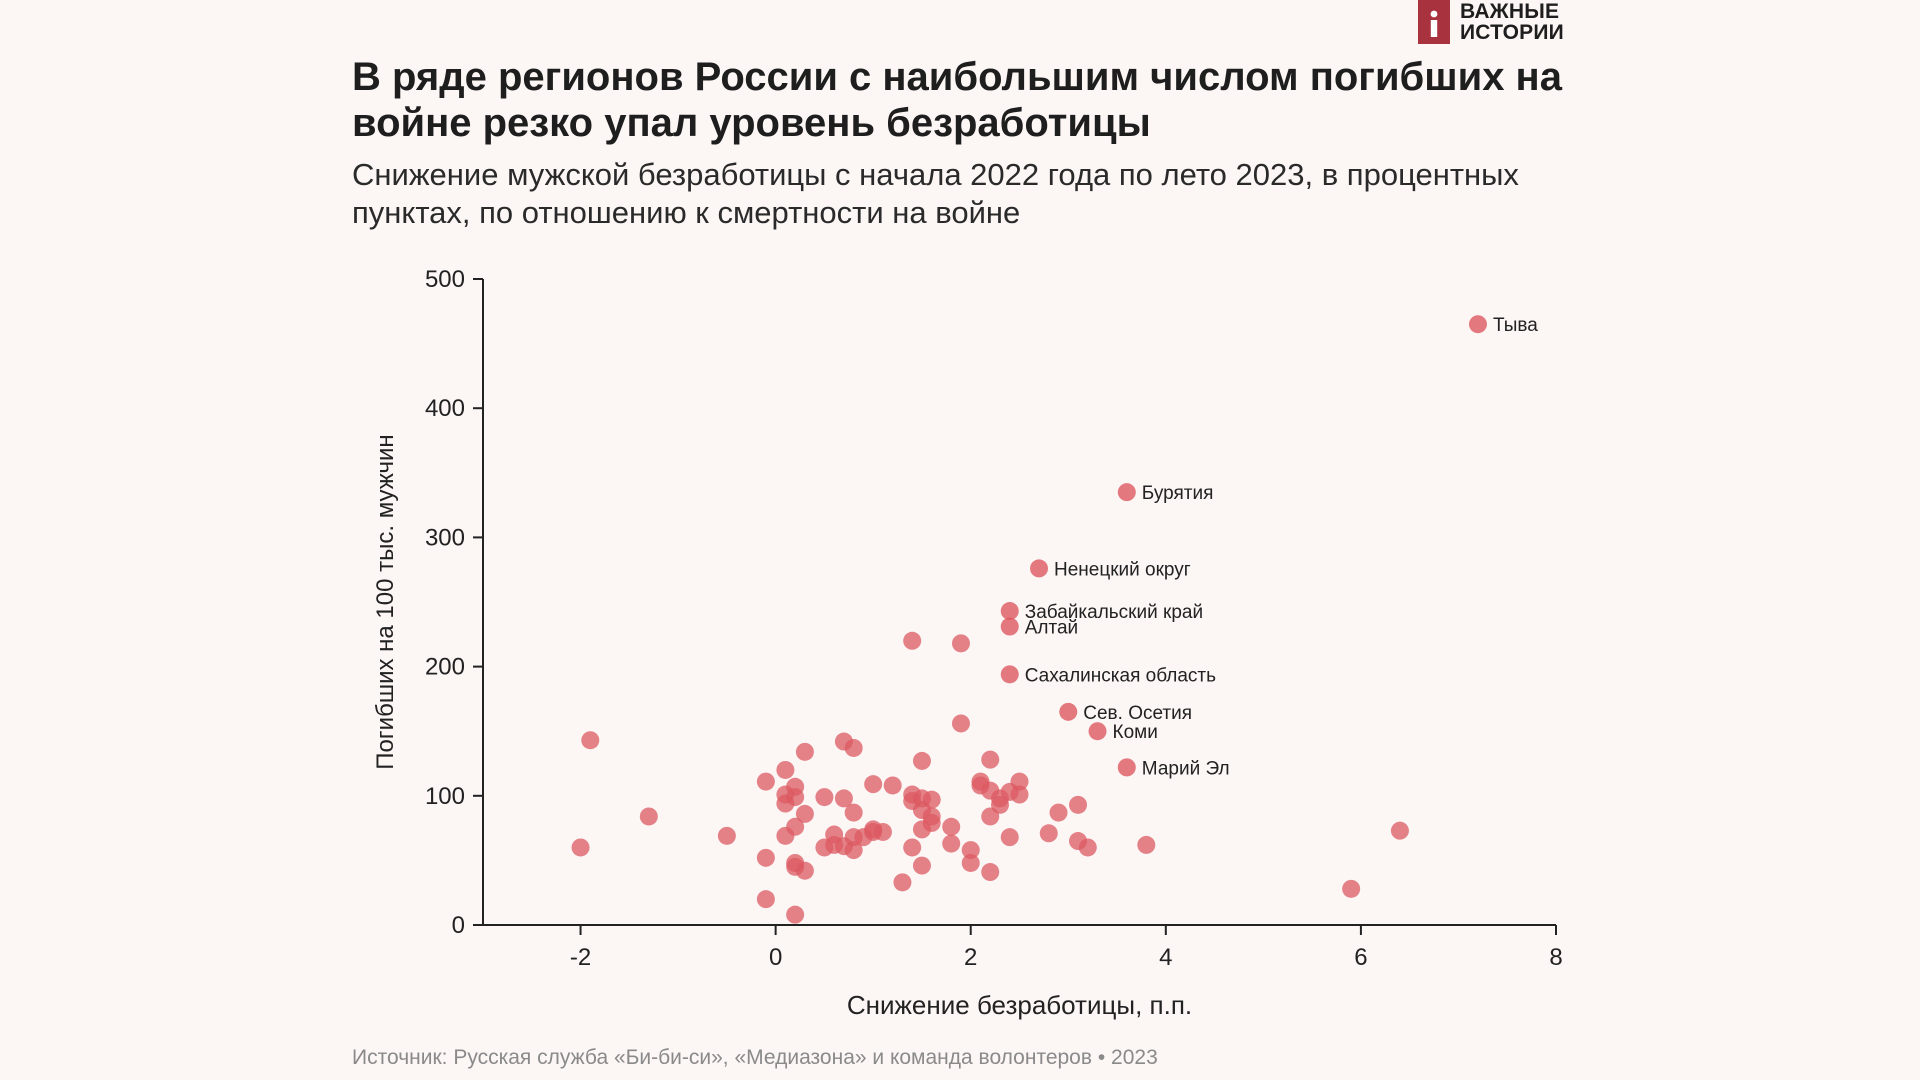 This screenshot has width=1920, height=1080. I want to click on point-label: Алтай, so click(1051, 628).